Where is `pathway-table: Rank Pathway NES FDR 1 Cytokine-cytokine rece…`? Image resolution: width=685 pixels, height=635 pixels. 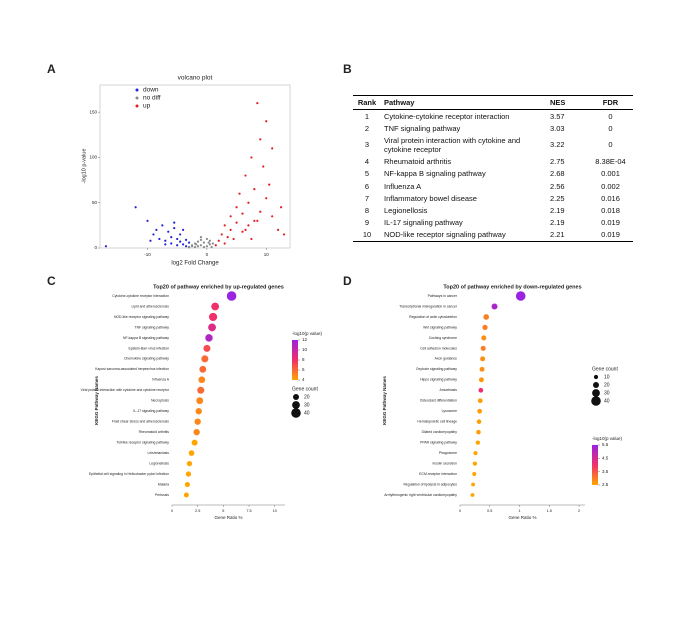 pathway-table: Rank Pathway NES FDR 1 Cytokine-cytokine rece… is located at coordinates (493, 168).